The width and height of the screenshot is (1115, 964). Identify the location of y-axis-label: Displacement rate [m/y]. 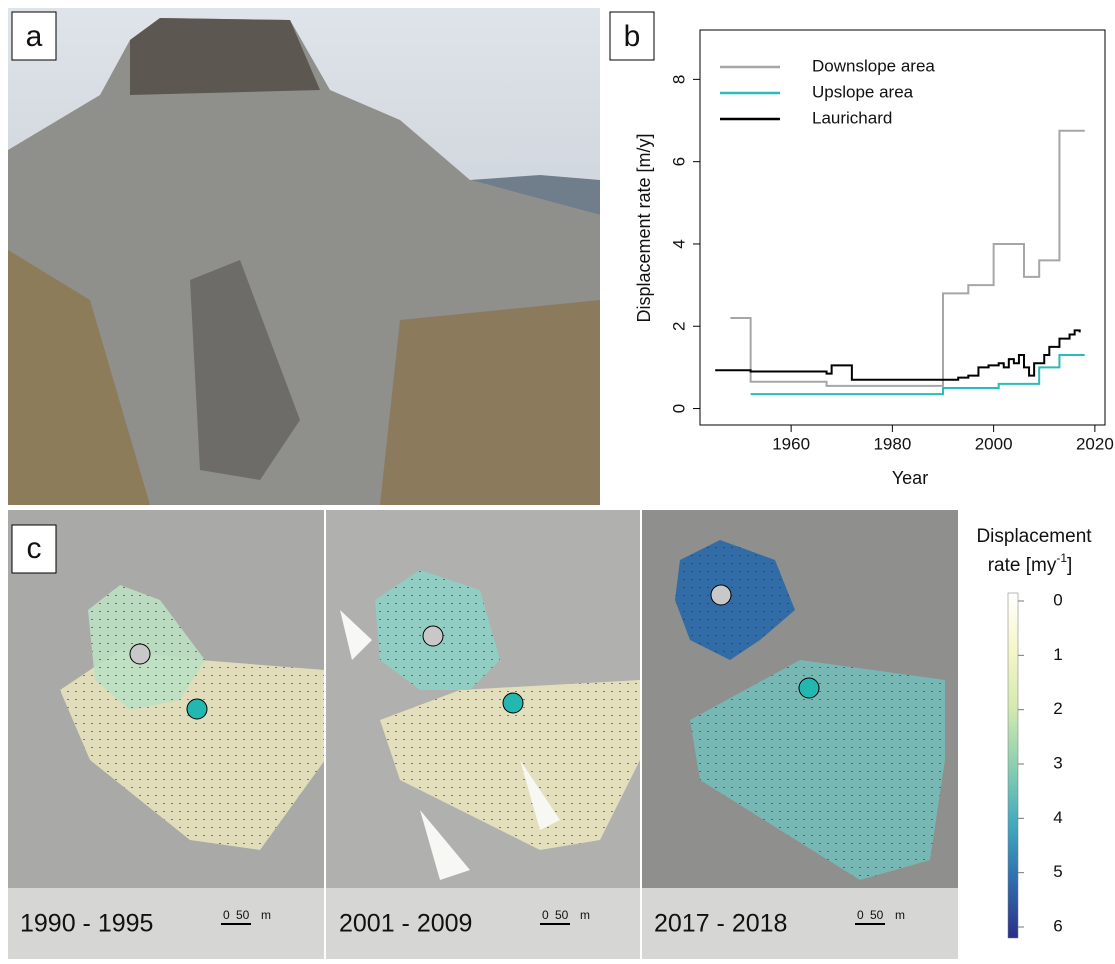
(644, 227).